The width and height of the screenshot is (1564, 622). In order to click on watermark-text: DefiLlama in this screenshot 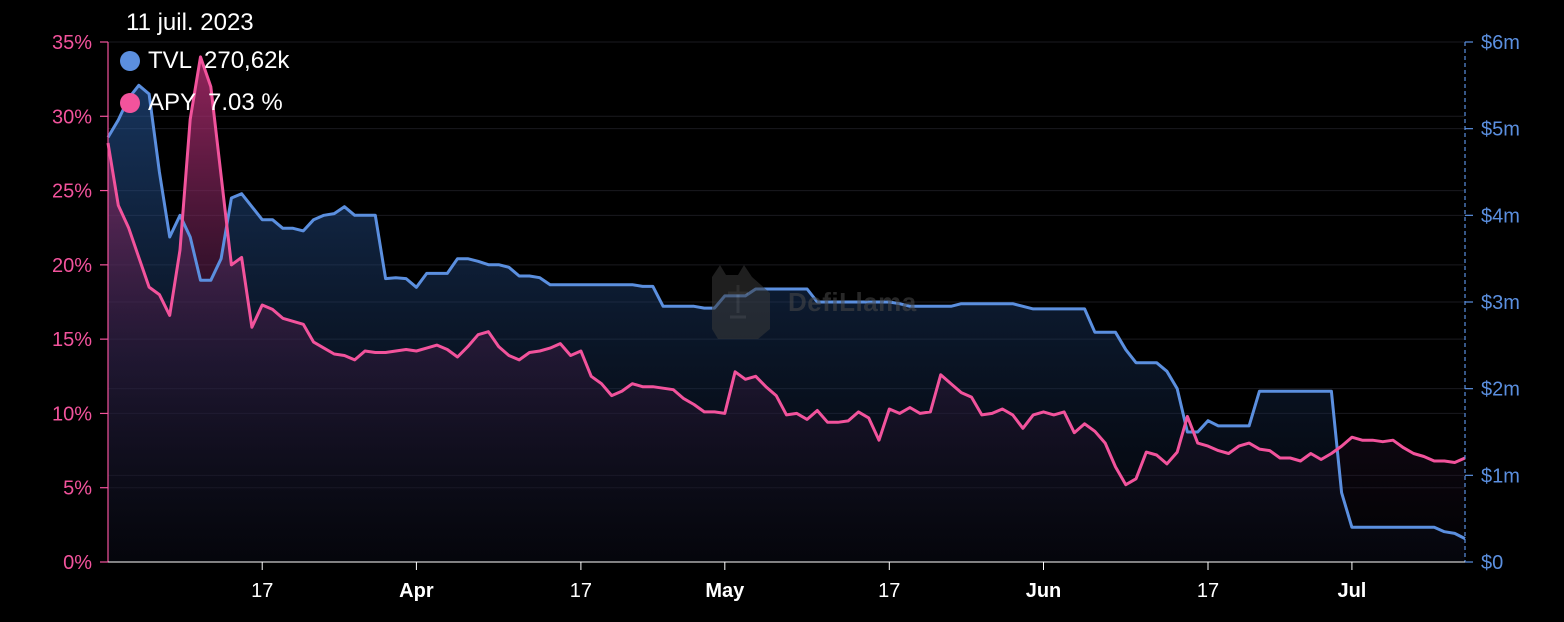, I will do `click(852, 301)`.